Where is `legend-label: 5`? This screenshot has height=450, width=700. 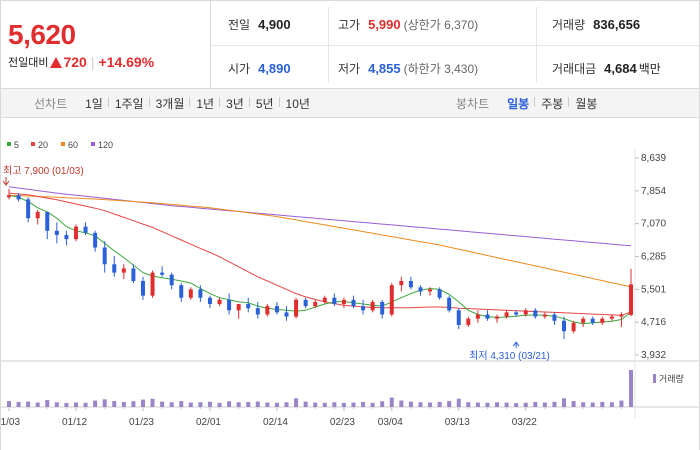
legend-label: 5 is located at coordinates (16, 145).